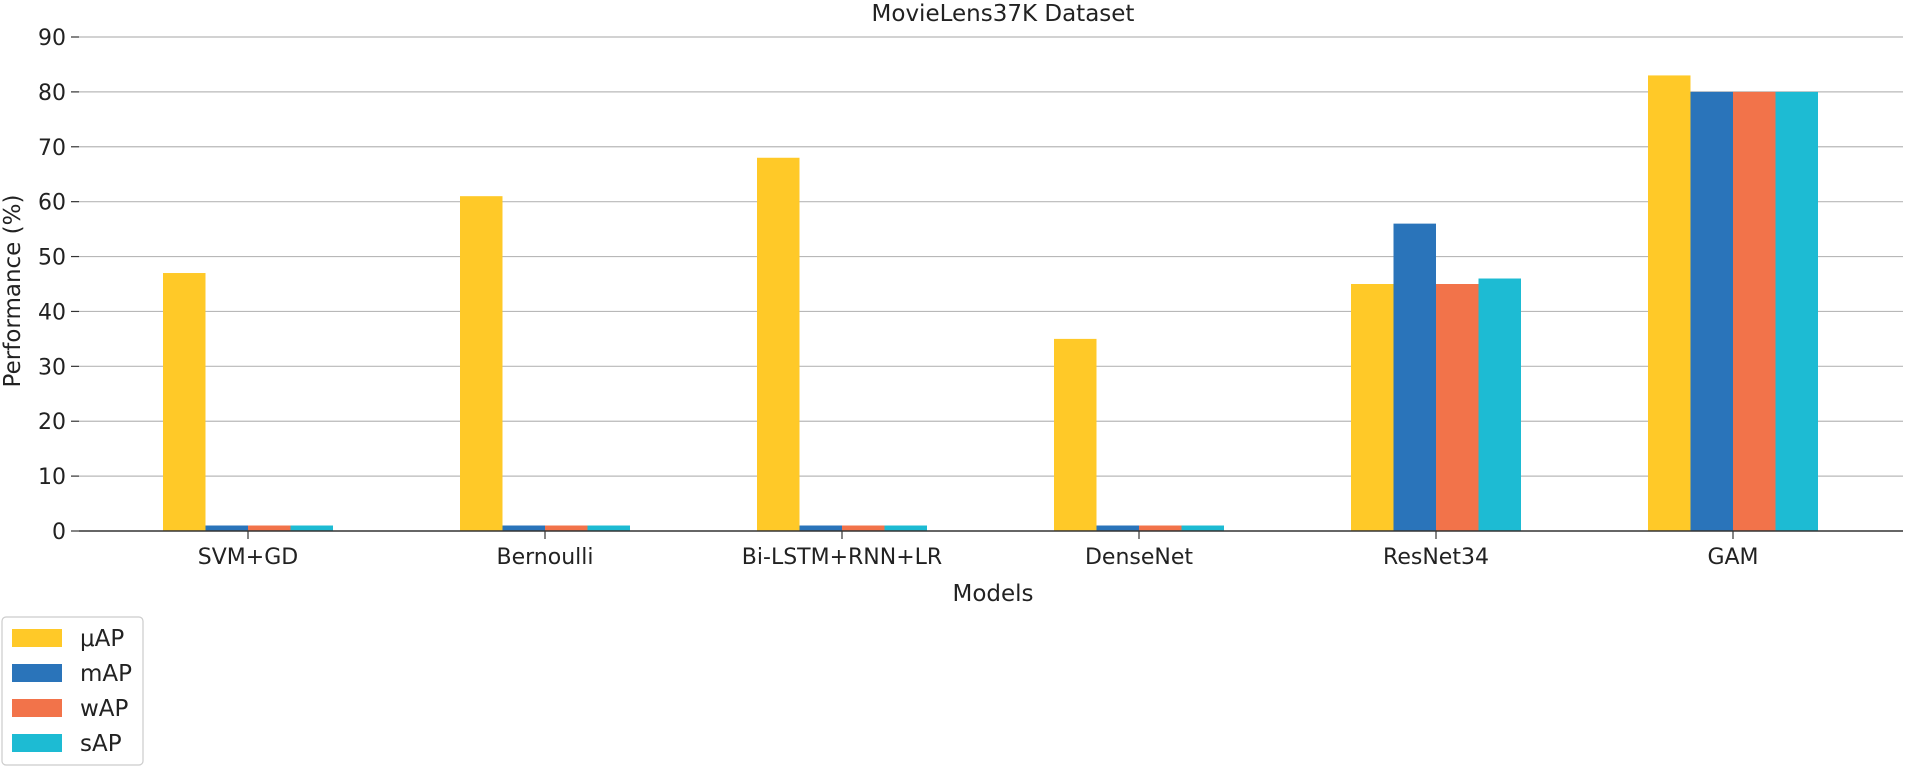  Describe the element at coordinates (59, 532) in the screenshot. I see `y-tick-label: 0` at that location.